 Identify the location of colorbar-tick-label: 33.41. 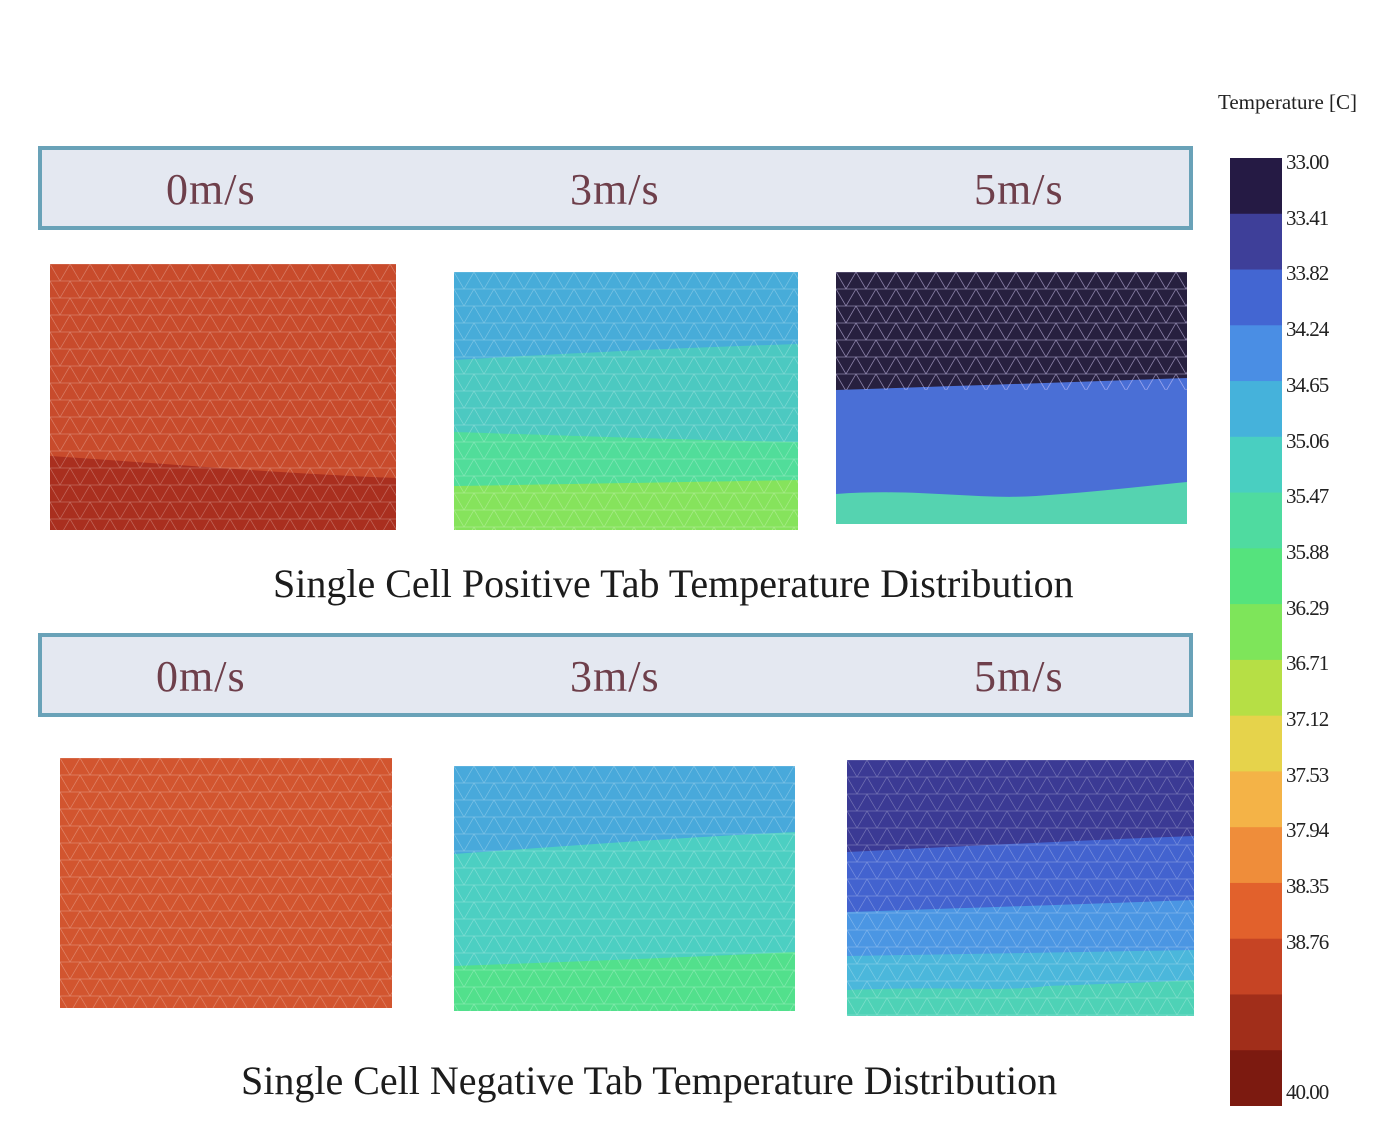
(1307, 217).